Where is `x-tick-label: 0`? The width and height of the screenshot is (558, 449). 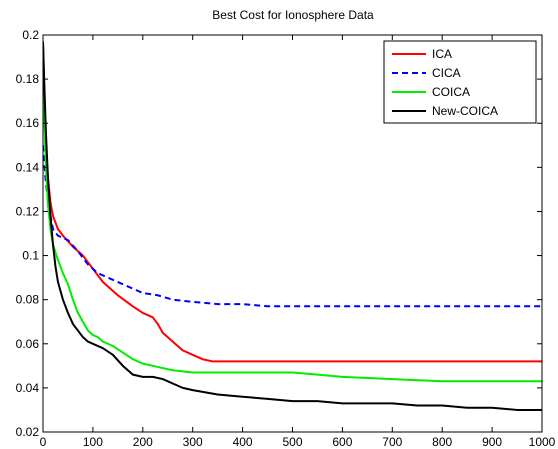 x-tick-label: 0 is located at coordinates (43, 442).